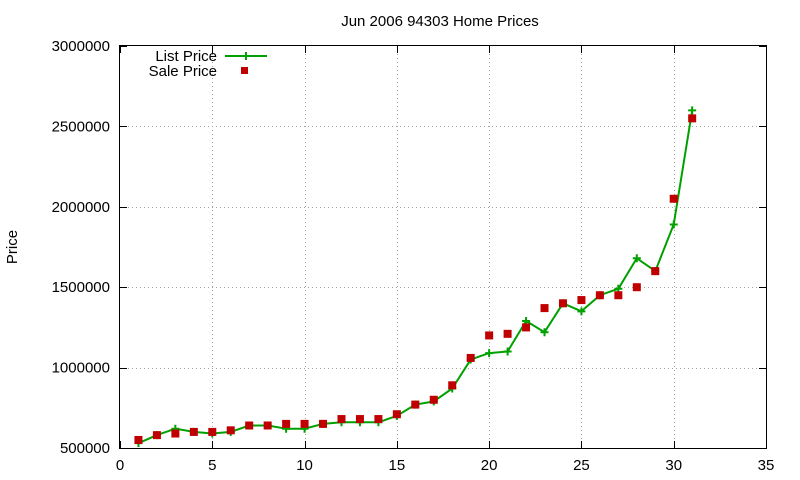  I want to click on x-tick-label: 5, so click(212, 465).